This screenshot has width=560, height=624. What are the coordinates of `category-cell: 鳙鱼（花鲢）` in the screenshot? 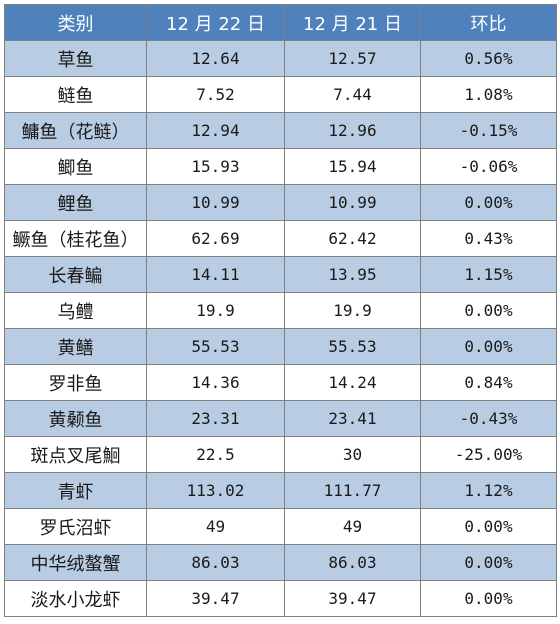 It's located at (75, 130).